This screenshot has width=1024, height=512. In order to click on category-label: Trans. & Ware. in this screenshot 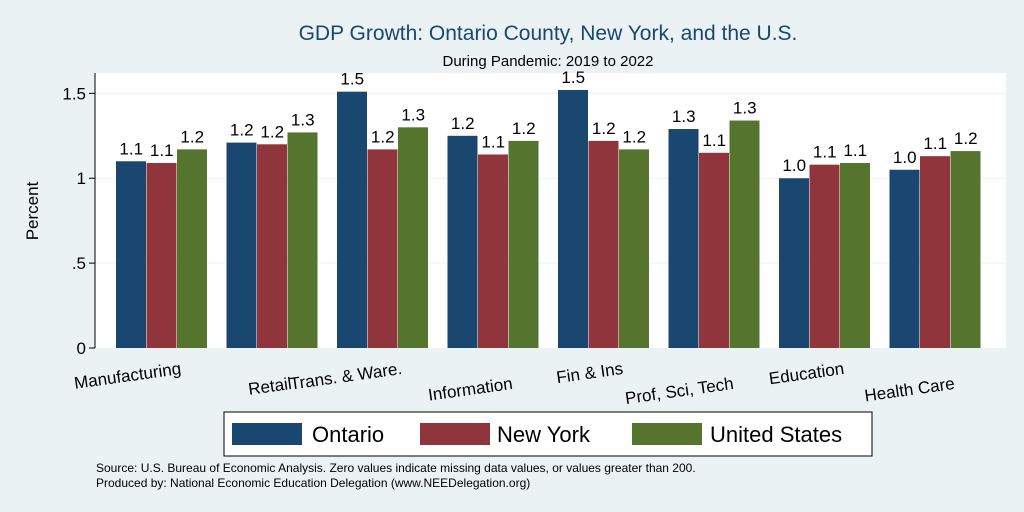, I will do `click(346, 376)`.